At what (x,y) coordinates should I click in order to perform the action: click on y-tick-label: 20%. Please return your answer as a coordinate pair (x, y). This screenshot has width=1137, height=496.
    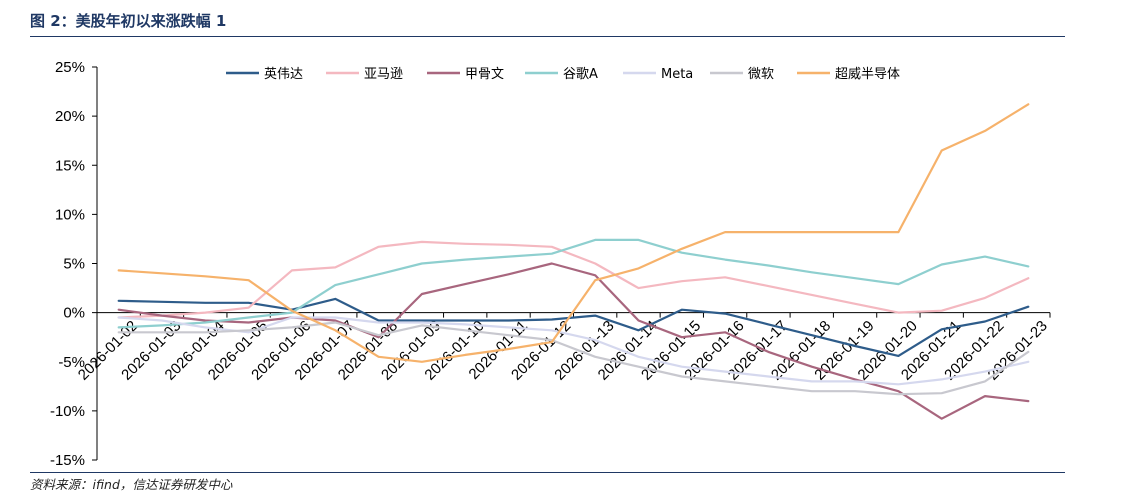
    Looking at the image, I should click on (70, 116).